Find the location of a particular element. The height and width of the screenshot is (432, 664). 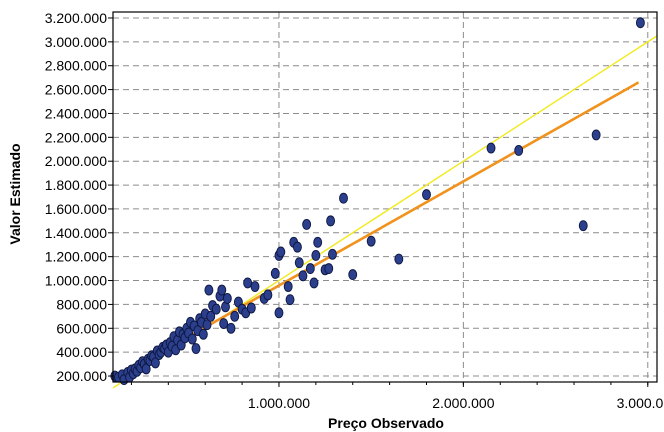

y-tick-label: 1.800.000 is located at coordinates (76, 185).